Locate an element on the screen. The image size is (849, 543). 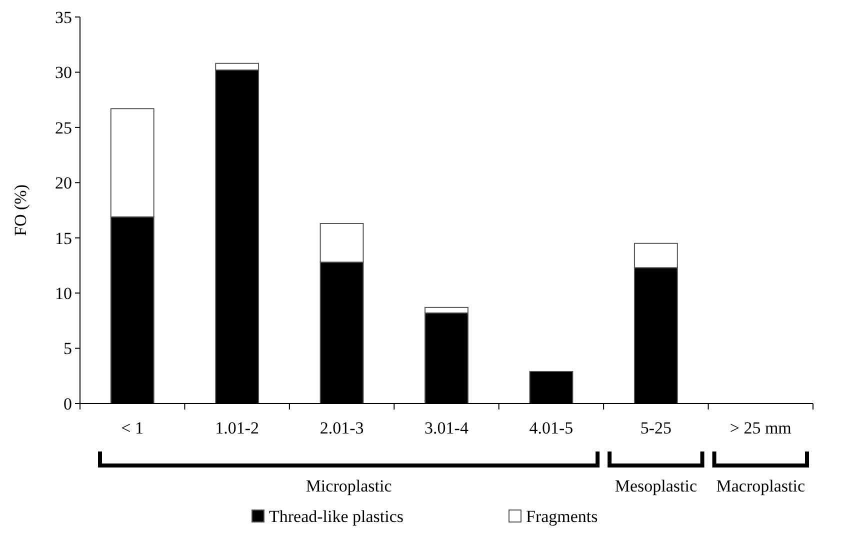
x-tick-label: 3.01-4 is located at coordinates (446, 428).